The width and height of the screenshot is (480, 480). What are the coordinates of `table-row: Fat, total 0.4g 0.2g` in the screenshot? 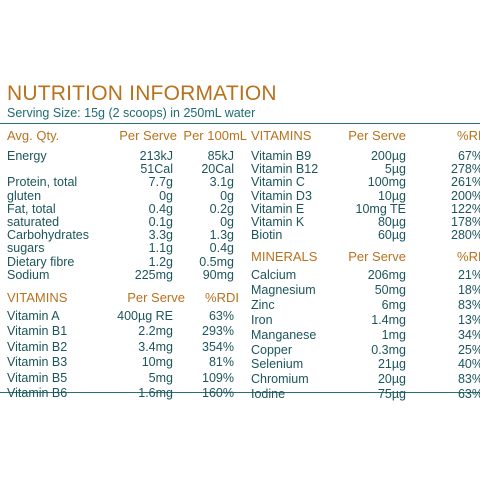 It's located at (127, 209).